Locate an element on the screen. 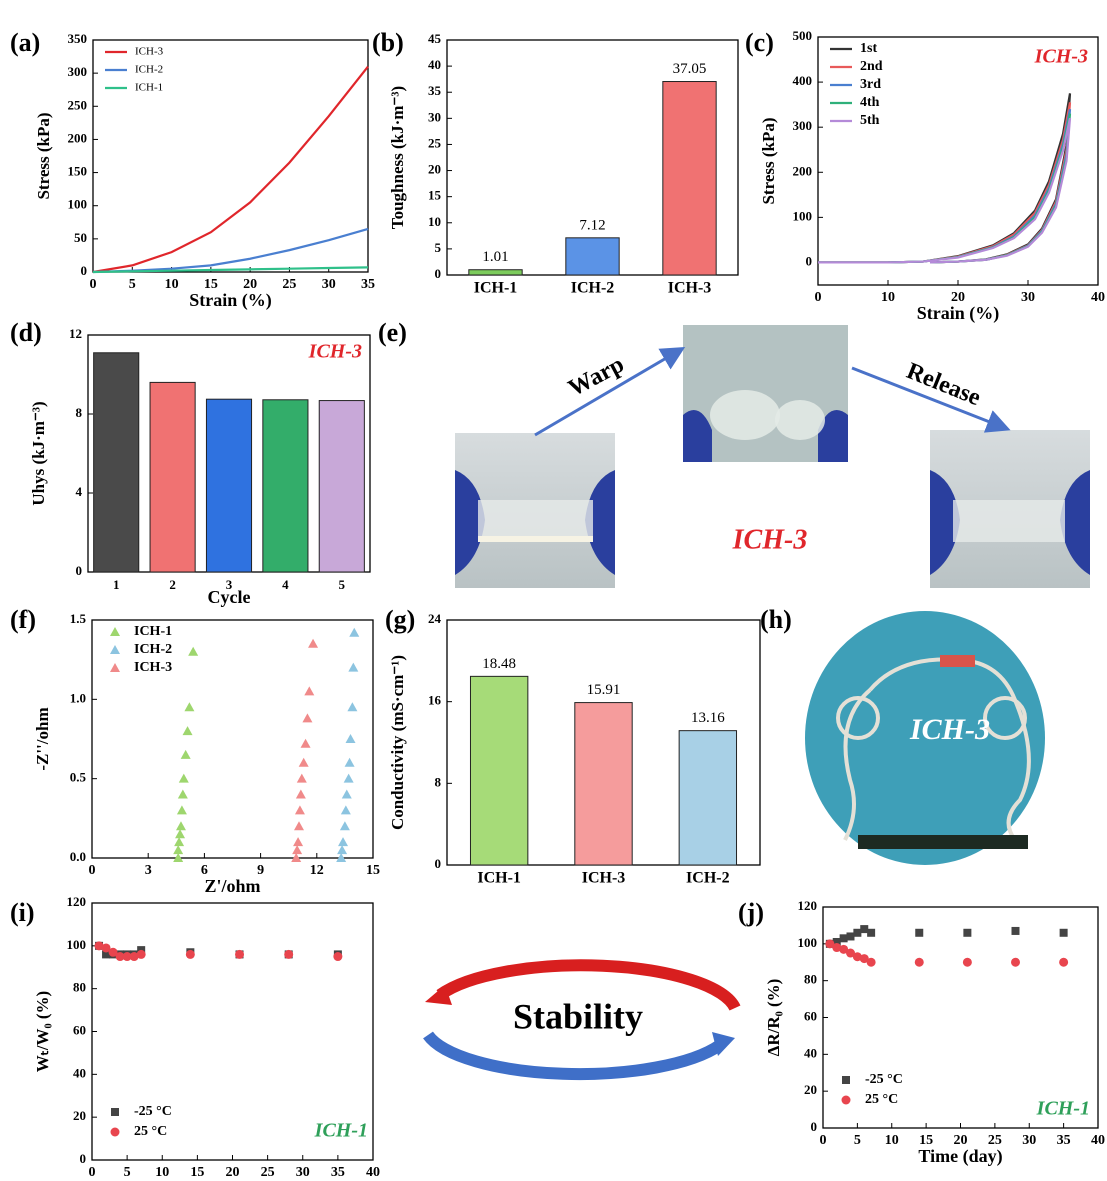 This screenshot has width=1107, height=1181. x-tick-label: 35 is located at coordinates (338, 1172).